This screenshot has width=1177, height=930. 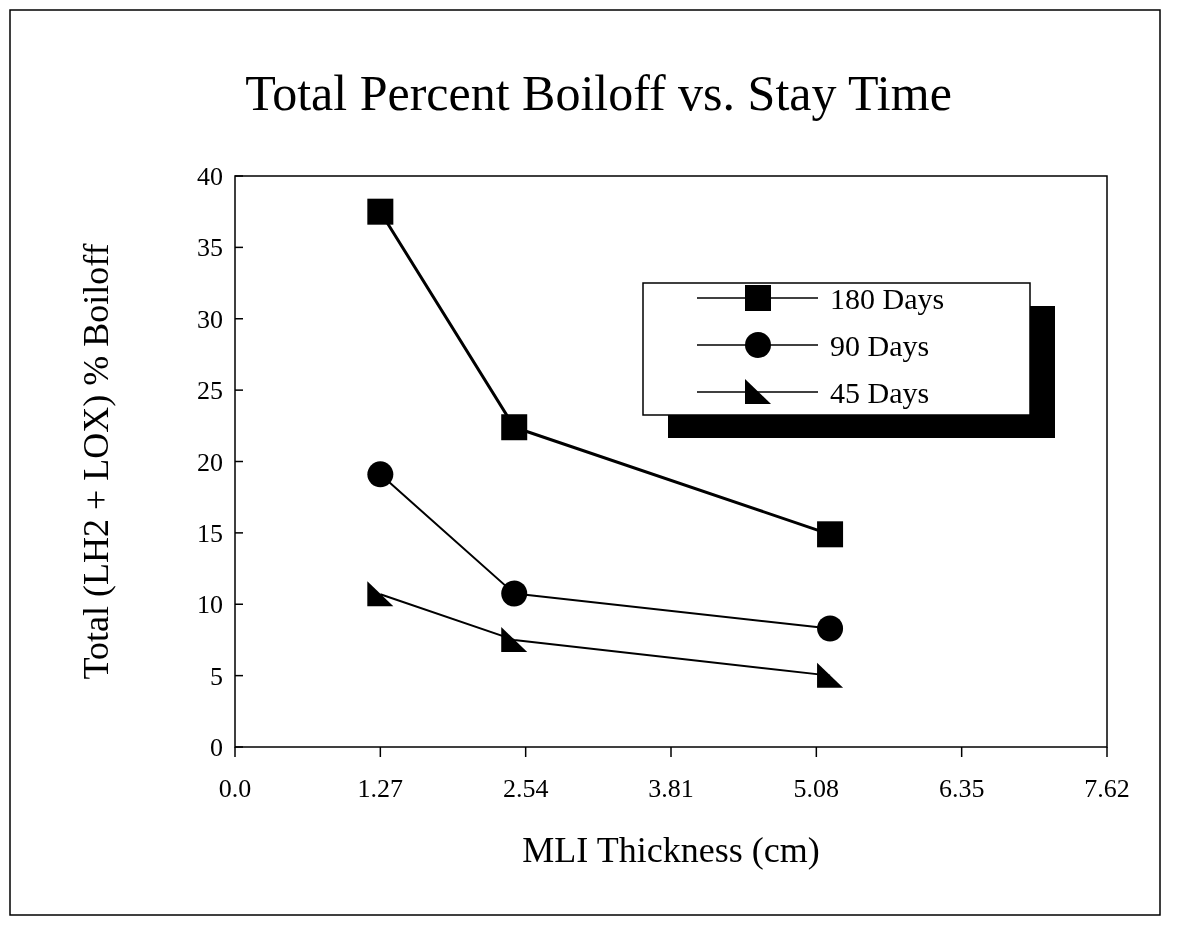 What do you see at coordinates (210, 319) in the screenshot?
I see `y-tick-label: 30` at bounding box center [210, 319].